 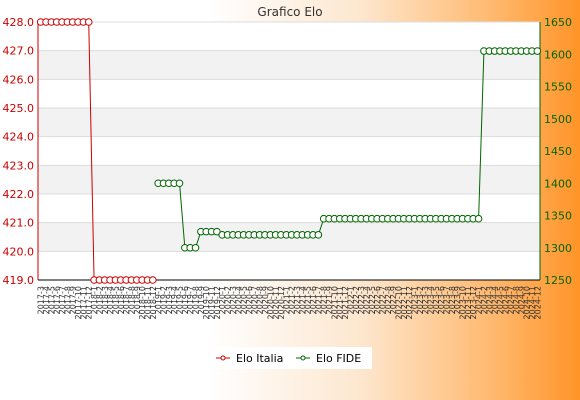 What do you see at coordinates (51, 300) in the screenshot?
I see `x-tick-label: 2017-5` at bounding box center [51, 300].